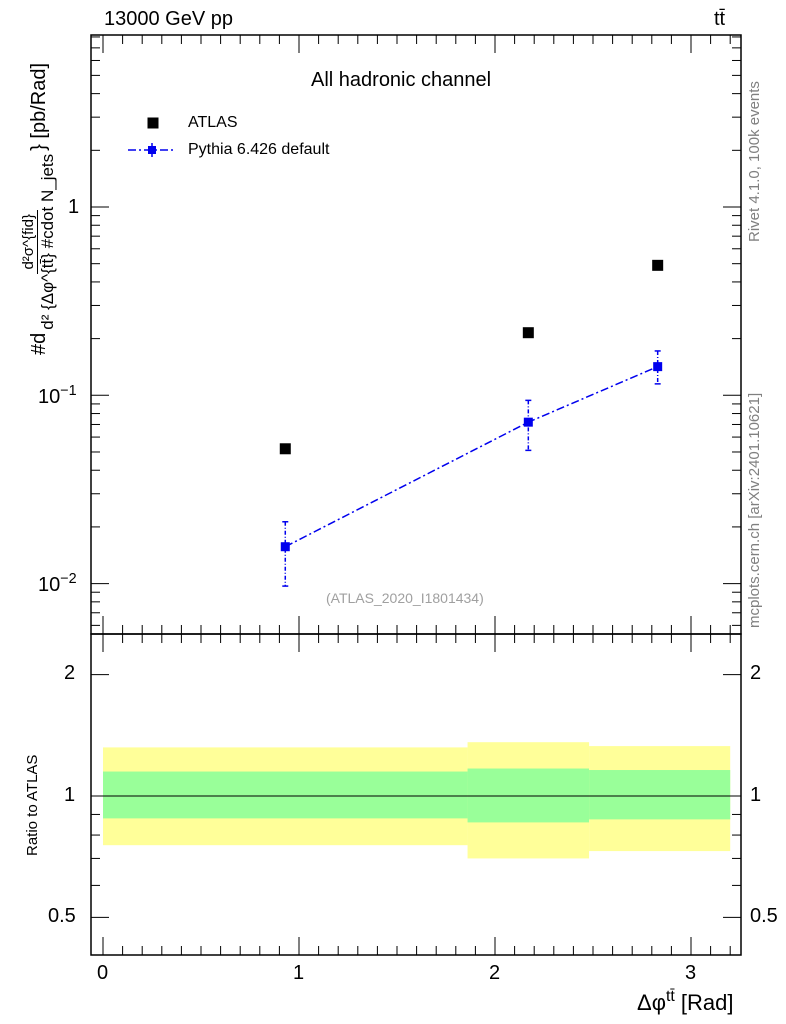 The image size is (786, 1024). Describe the element at coordinates (70, 673) in the screenshot. I see `ratio-tick-left-2: 2` at that location.